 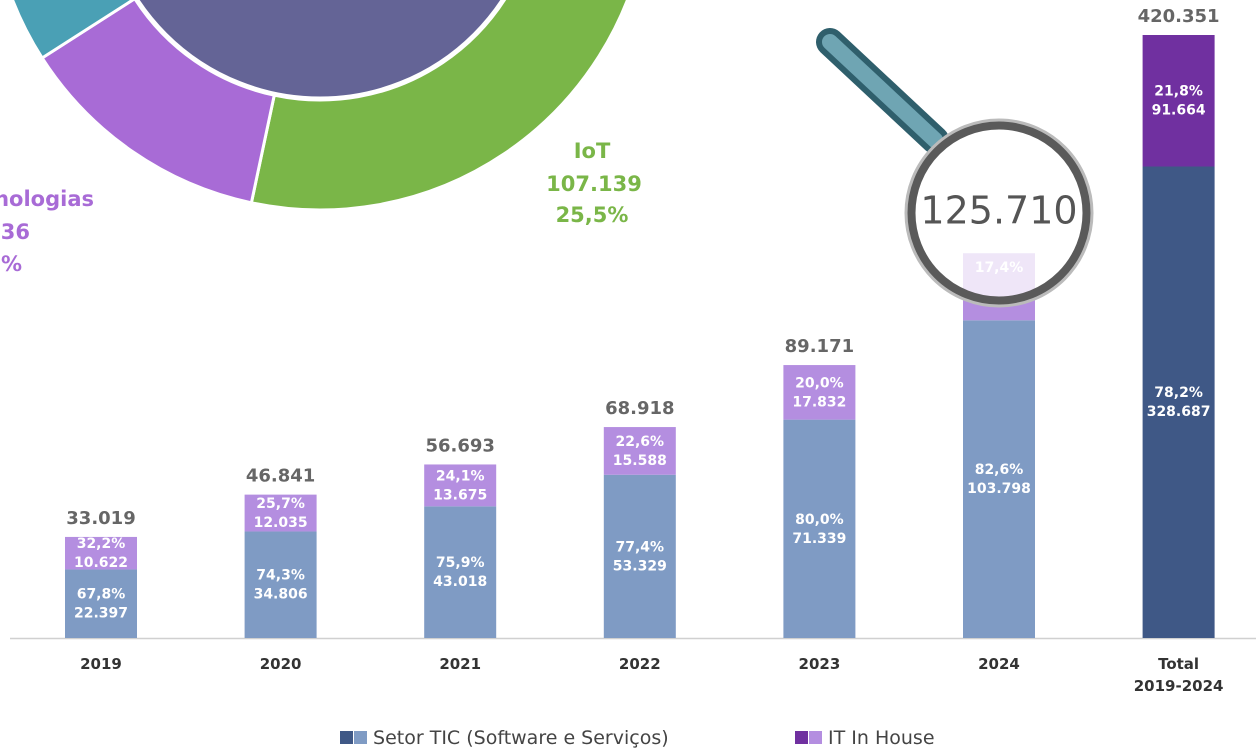 I want to click on magnifier-handle-shine, so click(x=882, y=91).